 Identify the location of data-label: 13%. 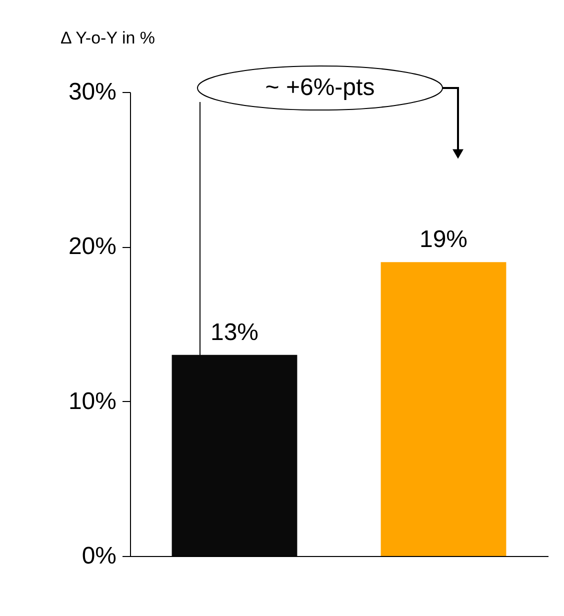
(234, 332).